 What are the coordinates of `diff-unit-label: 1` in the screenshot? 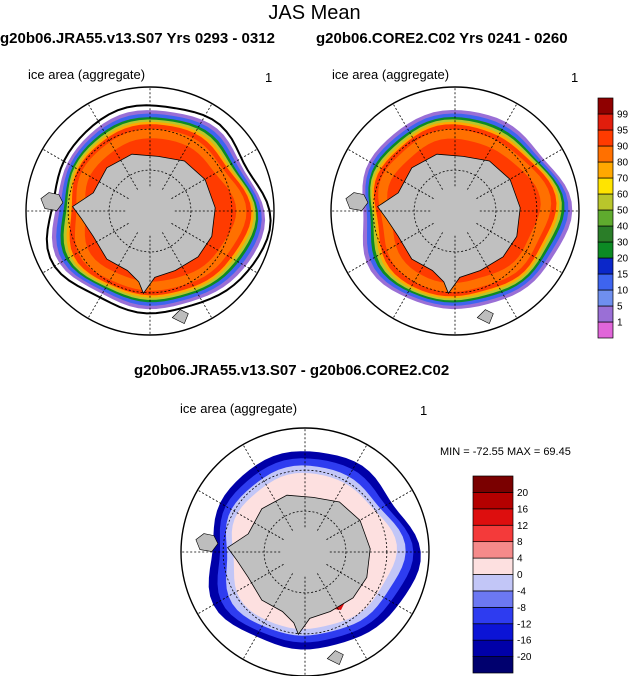 It's located at (424, 410).